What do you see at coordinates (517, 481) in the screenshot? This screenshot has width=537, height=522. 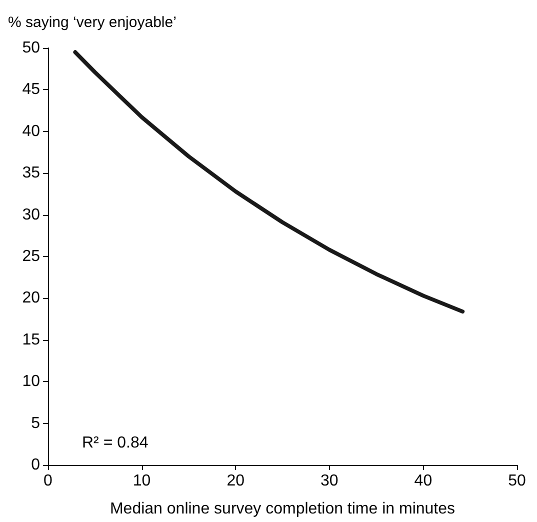 I see `x-tick-label: 50` at bounding box center [517, 481].